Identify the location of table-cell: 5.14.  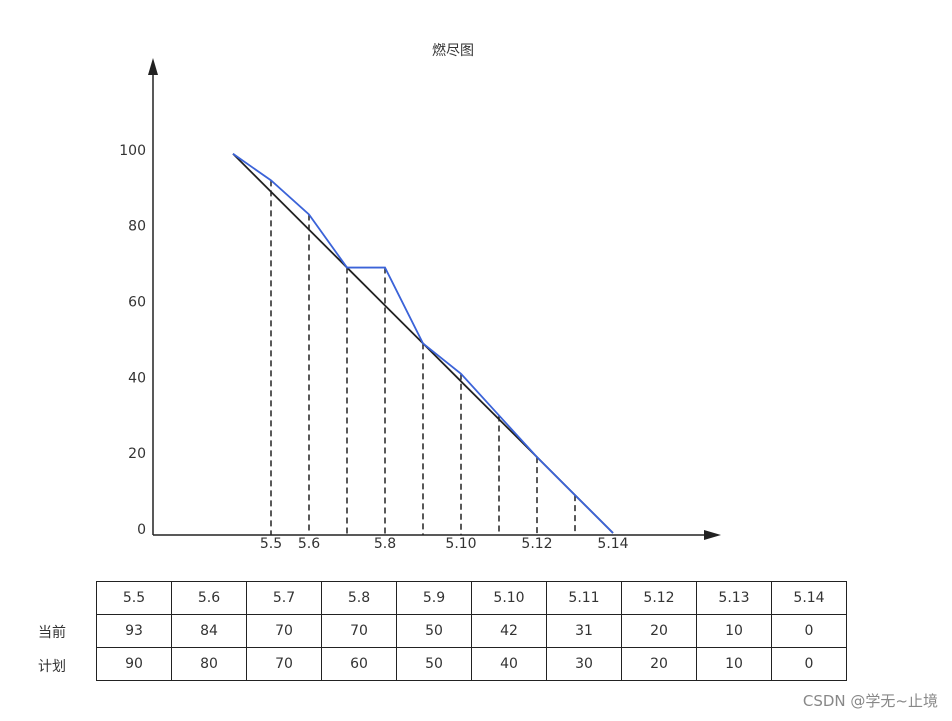
(809, 598).